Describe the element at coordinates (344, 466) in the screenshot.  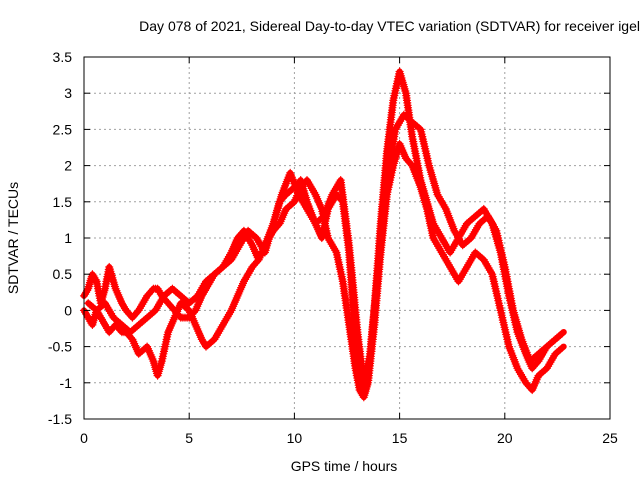
I see `x-axis-label: GPS time / hours` at that location.